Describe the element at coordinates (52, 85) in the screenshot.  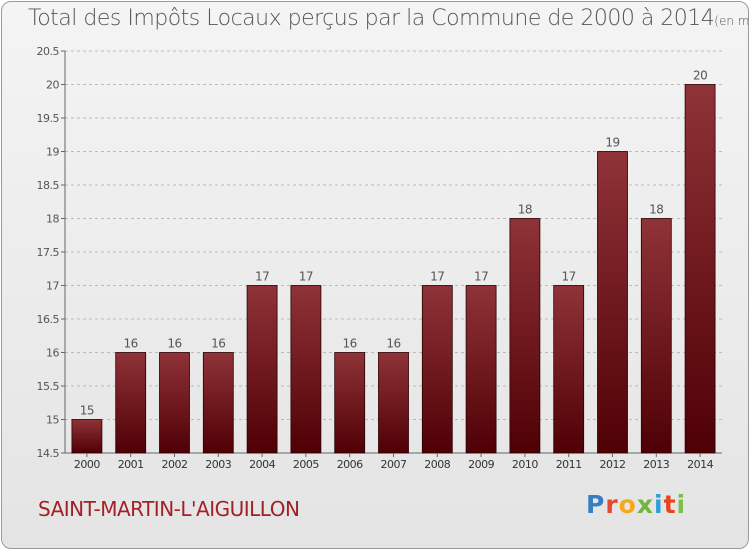
I see `y-tick-label: 20` at that location.